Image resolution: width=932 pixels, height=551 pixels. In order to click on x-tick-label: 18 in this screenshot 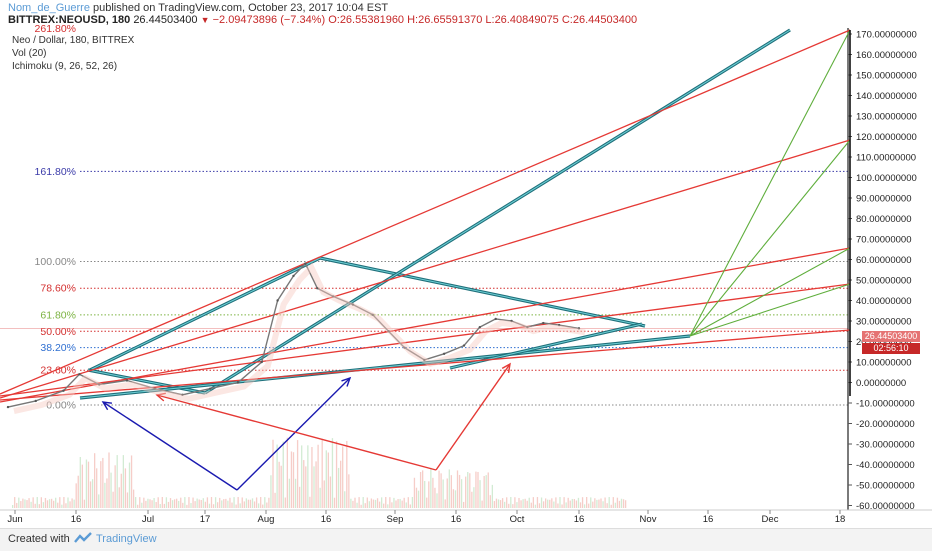, I will do `click(840, 519)`.